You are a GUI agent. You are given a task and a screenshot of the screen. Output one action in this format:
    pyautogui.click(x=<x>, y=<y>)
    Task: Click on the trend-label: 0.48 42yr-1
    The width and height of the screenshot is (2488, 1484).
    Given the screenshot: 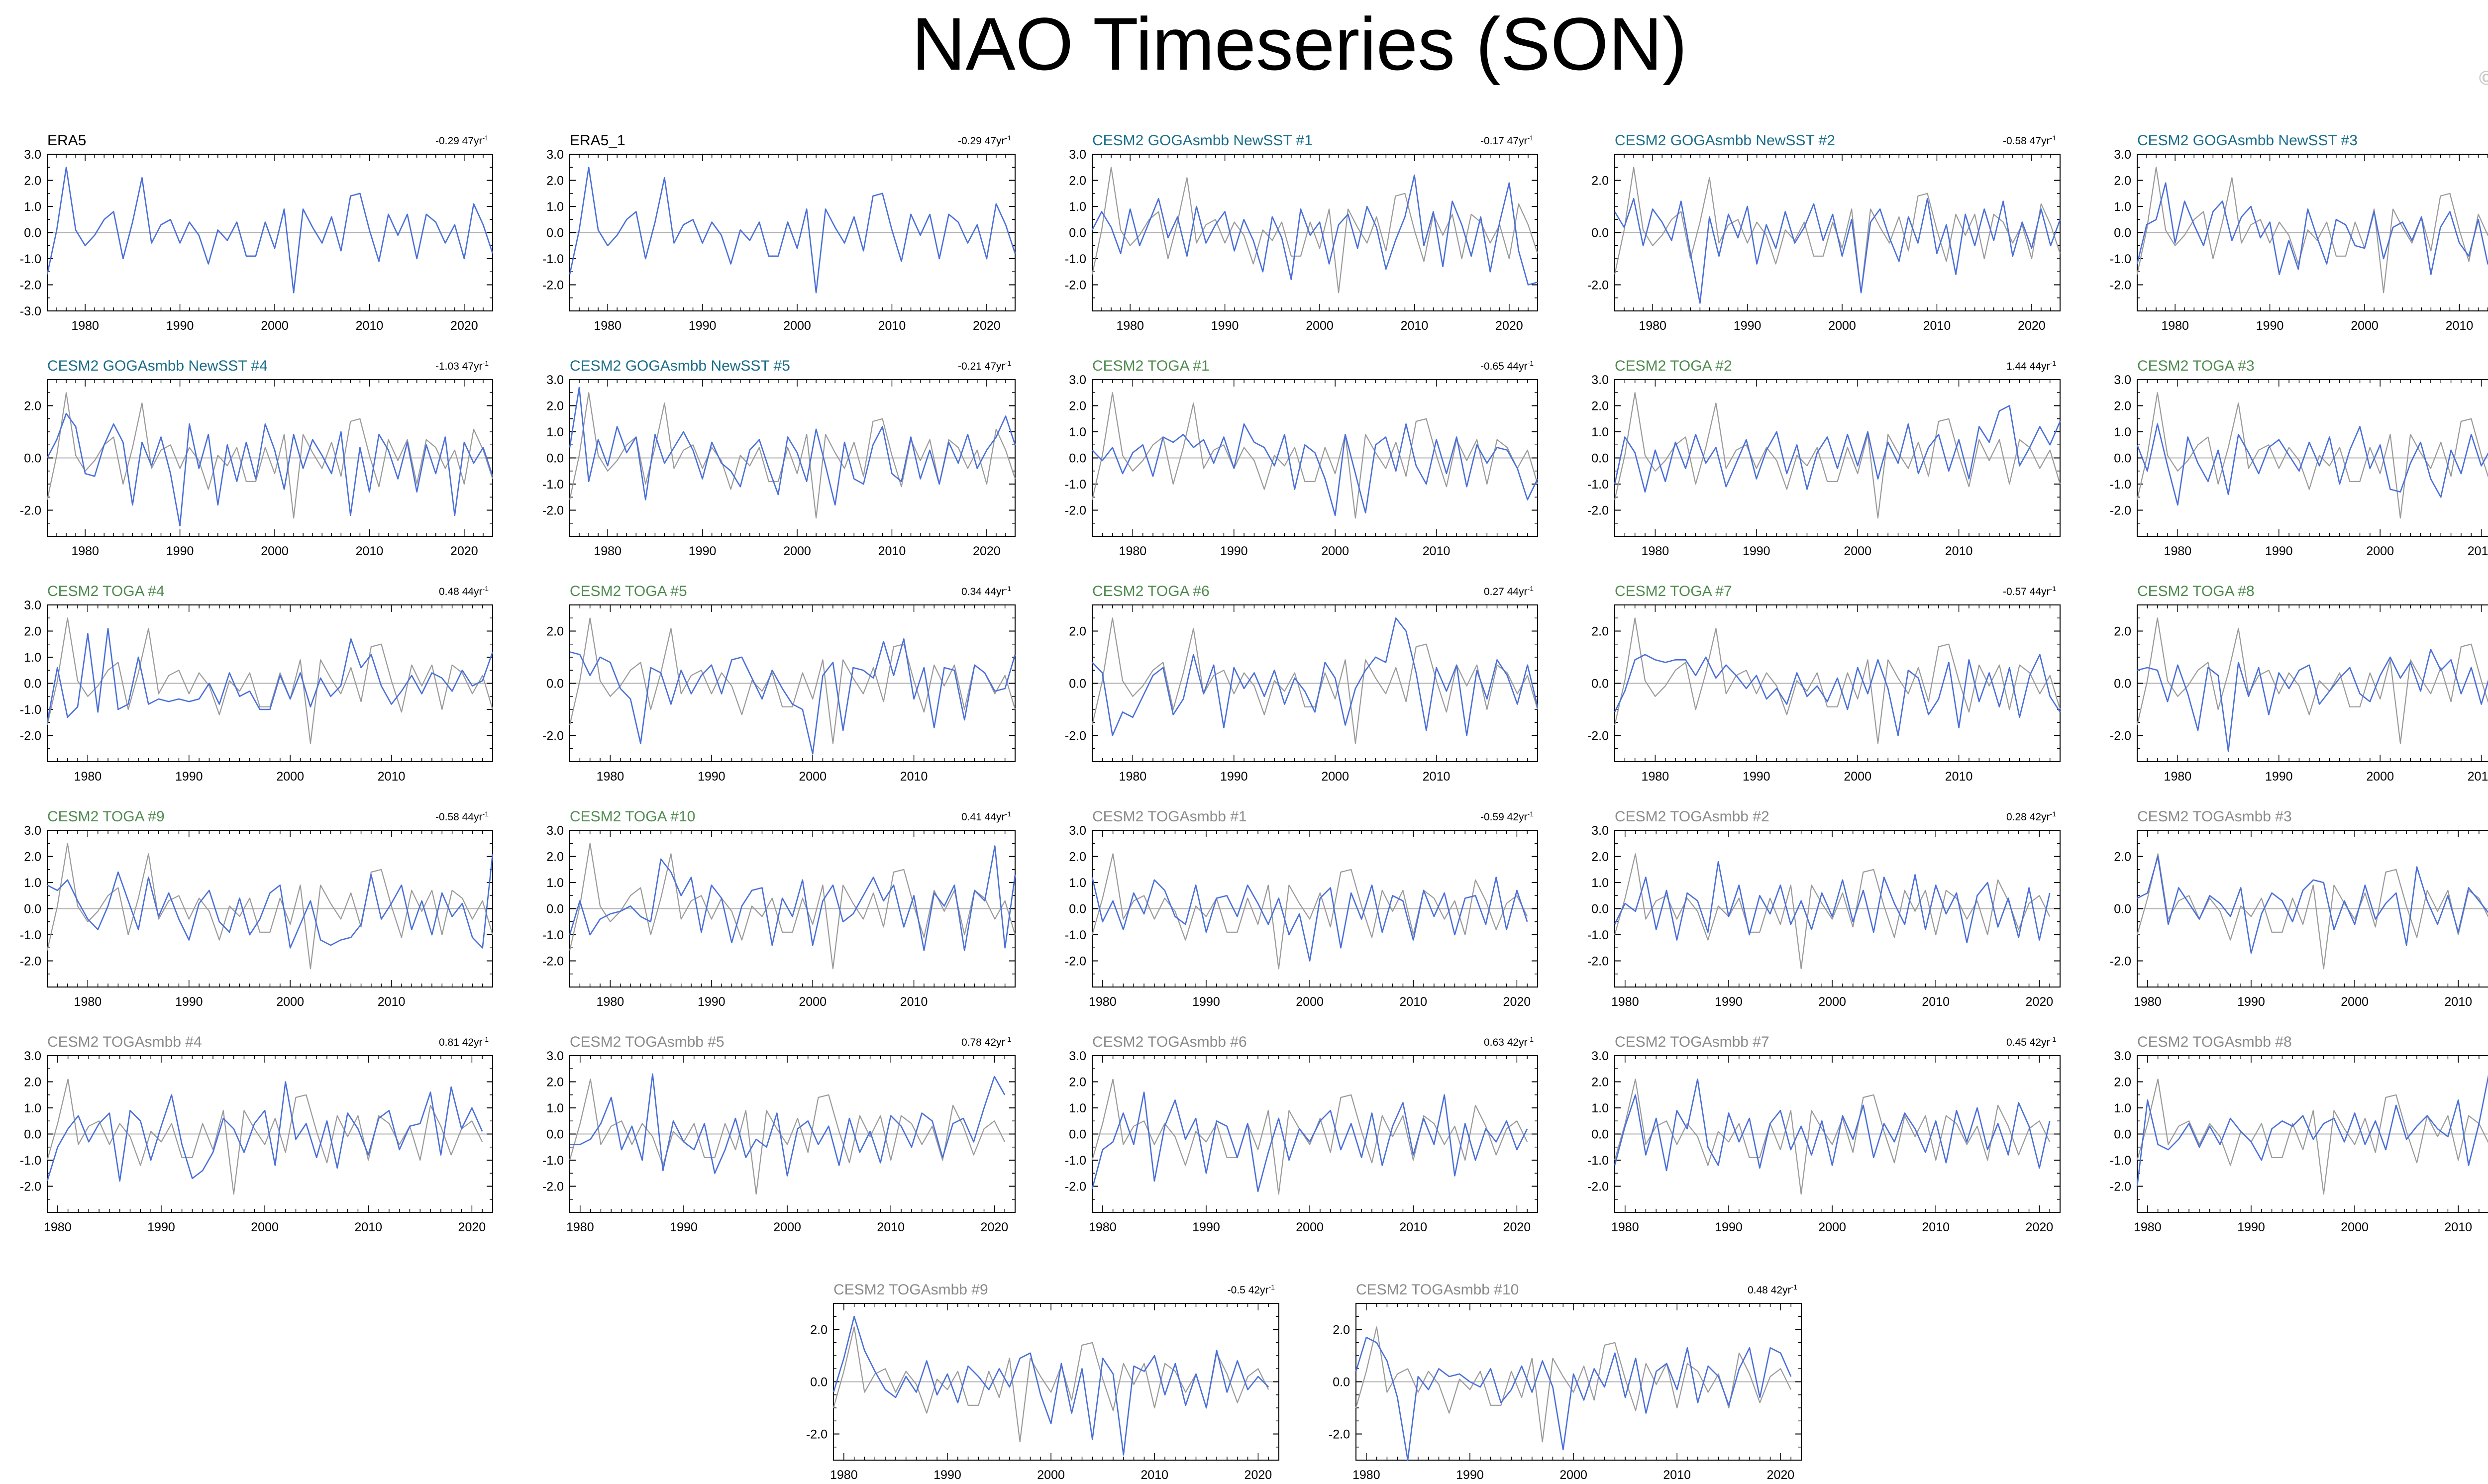 What is the action you would take?
    pyautogui.click(x=1773, y=1290)
    